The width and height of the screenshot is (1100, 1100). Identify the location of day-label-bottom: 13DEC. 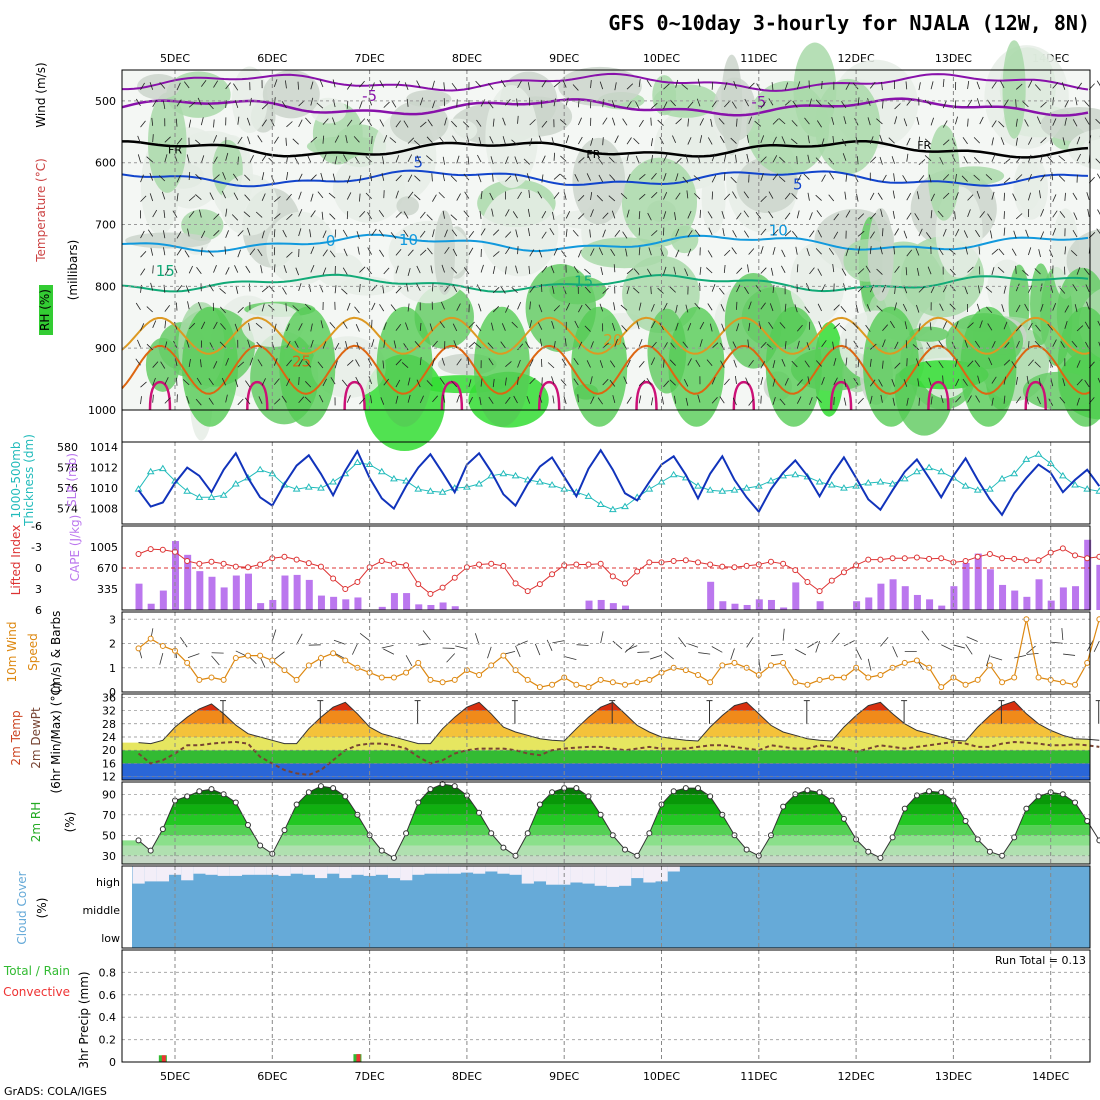
(953, 1076).